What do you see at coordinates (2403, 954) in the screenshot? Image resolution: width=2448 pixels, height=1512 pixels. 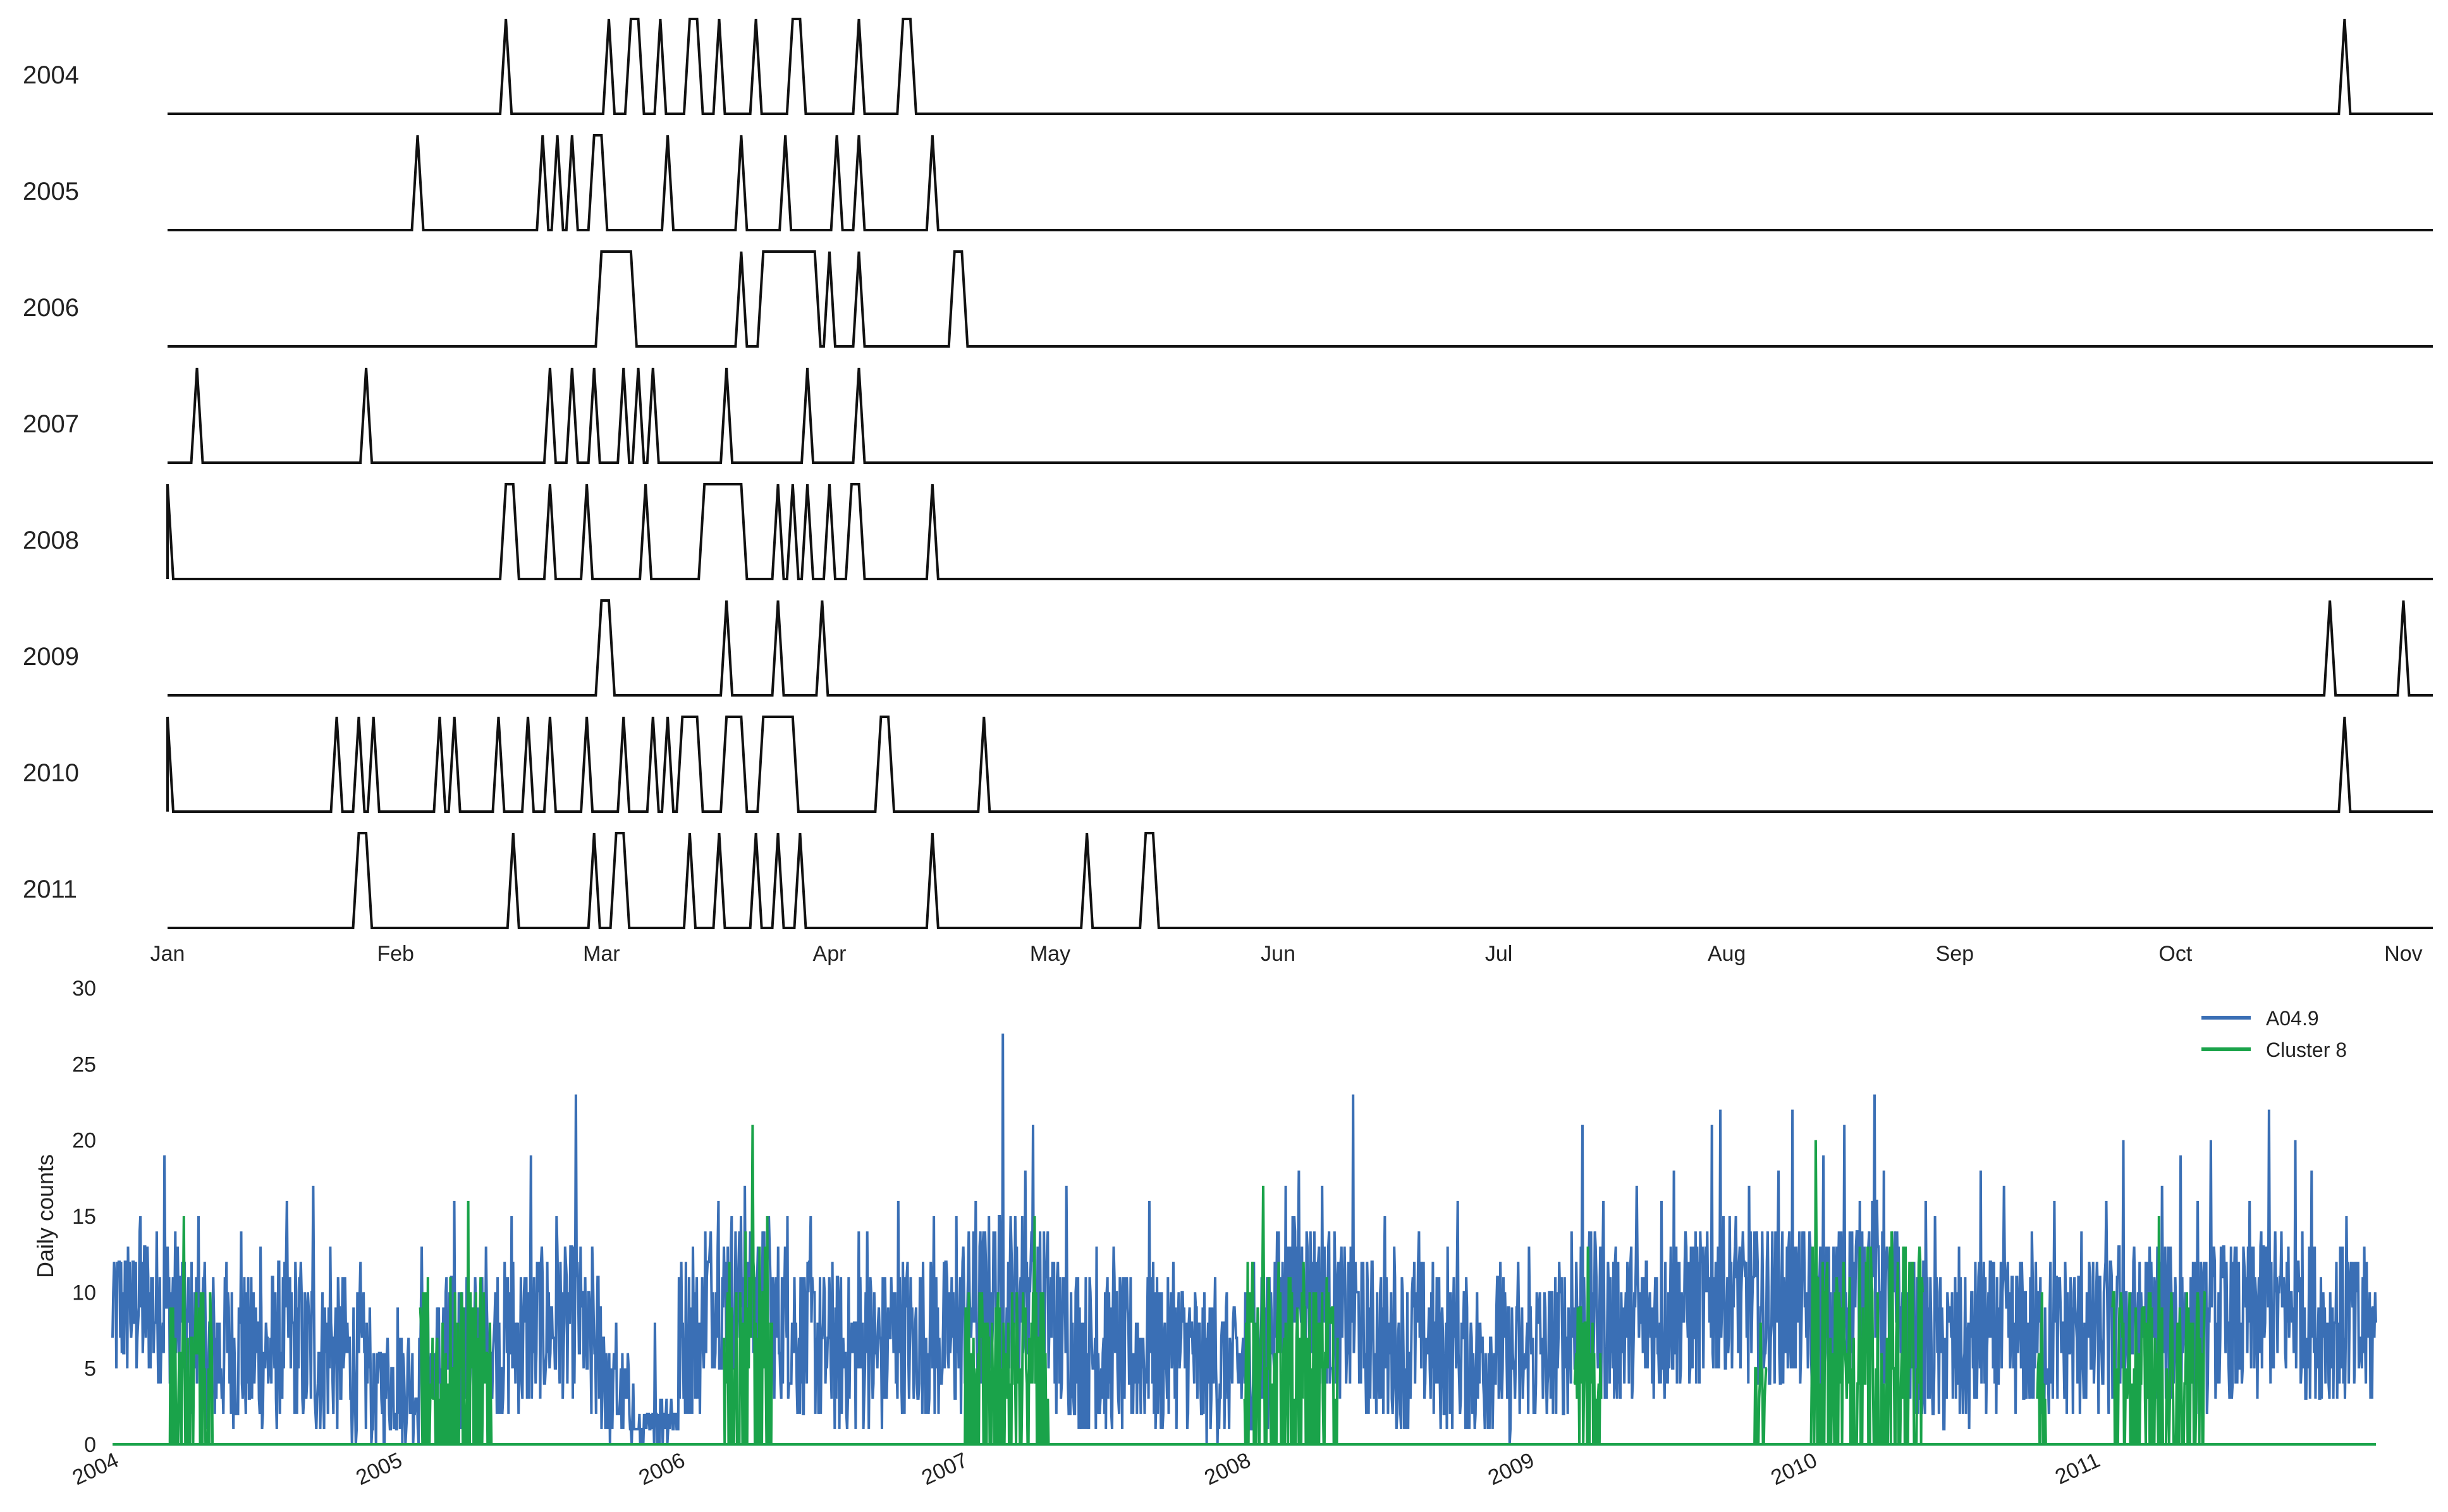 I see `month-tick-label-nov: Nov` at bounding box center [2403, 954].